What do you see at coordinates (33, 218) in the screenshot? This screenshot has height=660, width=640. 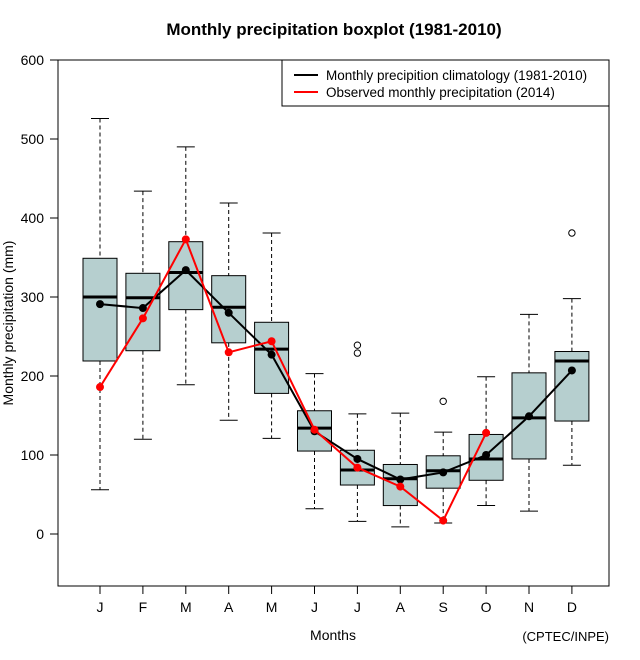 I see `y-tick-label: 400` at bounding box center [33, 218].